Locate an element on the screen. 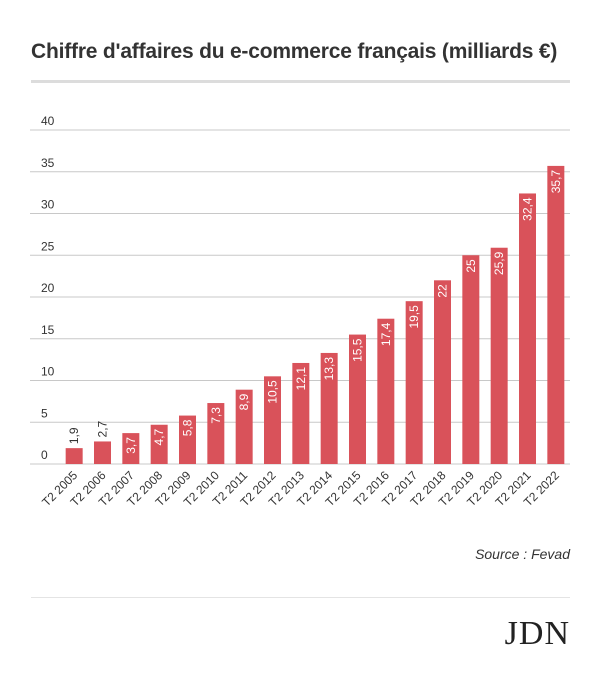  y-tick-label: 5 is located at coordinates (44, 413).